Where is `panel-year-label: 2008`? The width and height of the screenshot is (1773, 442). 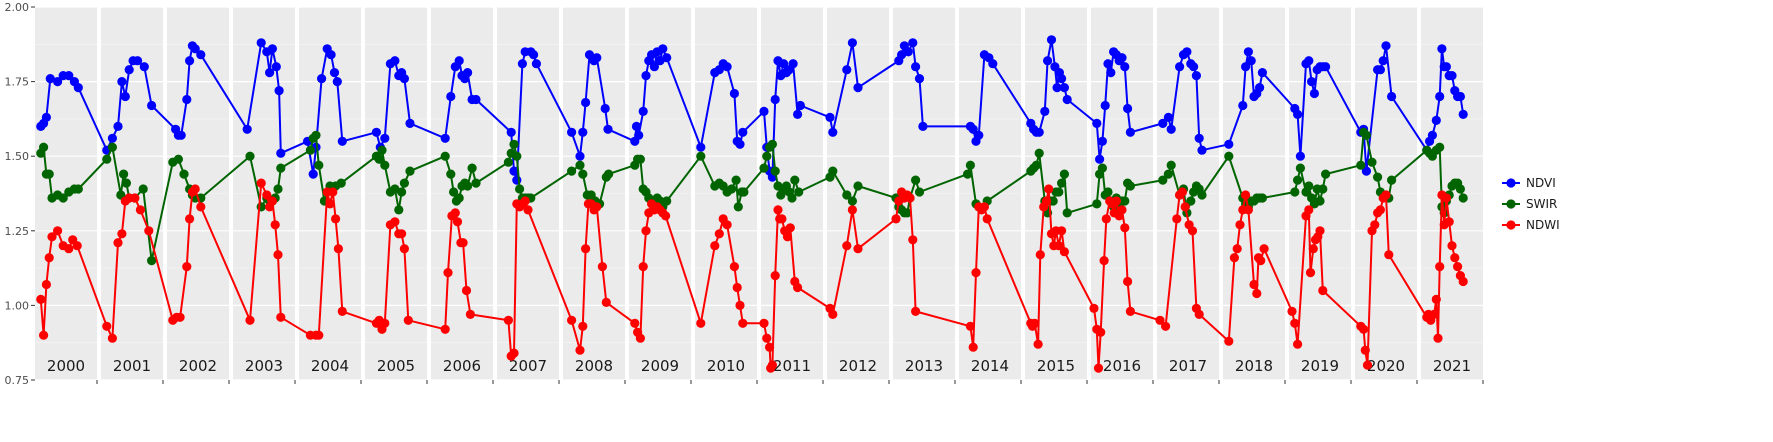 panel-year-label: 2008 is located at coordinates (594, 366).